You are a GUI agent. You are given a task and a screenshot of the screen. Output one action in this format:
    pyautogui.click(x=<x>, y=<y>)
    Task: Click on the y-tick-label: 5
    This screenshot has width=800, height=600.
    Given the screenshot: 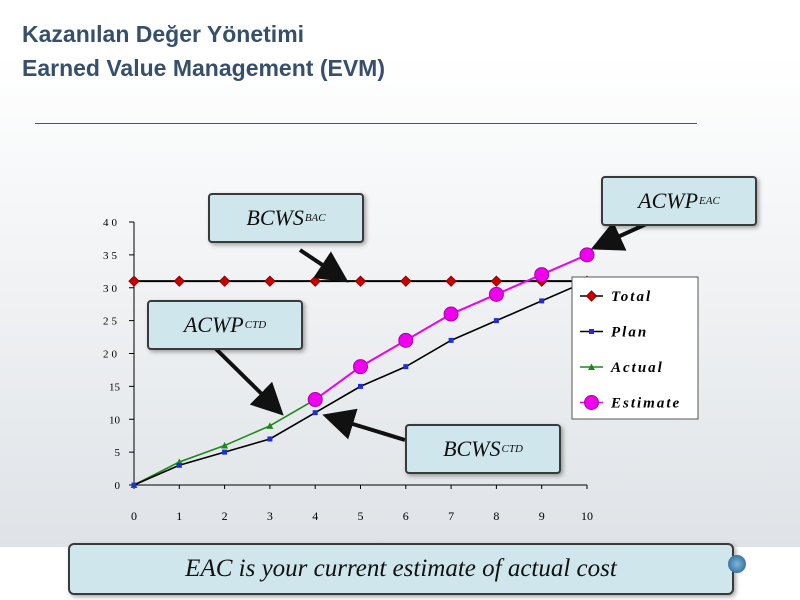 What is the action you would take?
    pyautogui.click(x=118, y=453)
    